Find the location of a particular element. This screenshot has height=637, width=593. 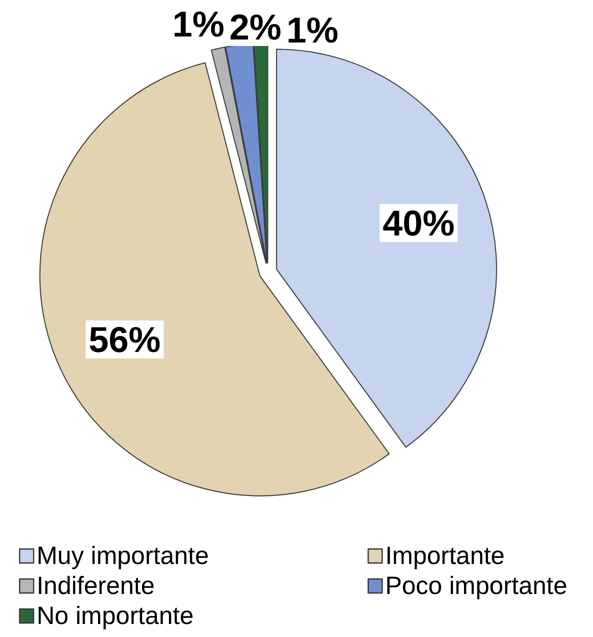

legend-label: Muy importante is located at coordinates (122, 556).